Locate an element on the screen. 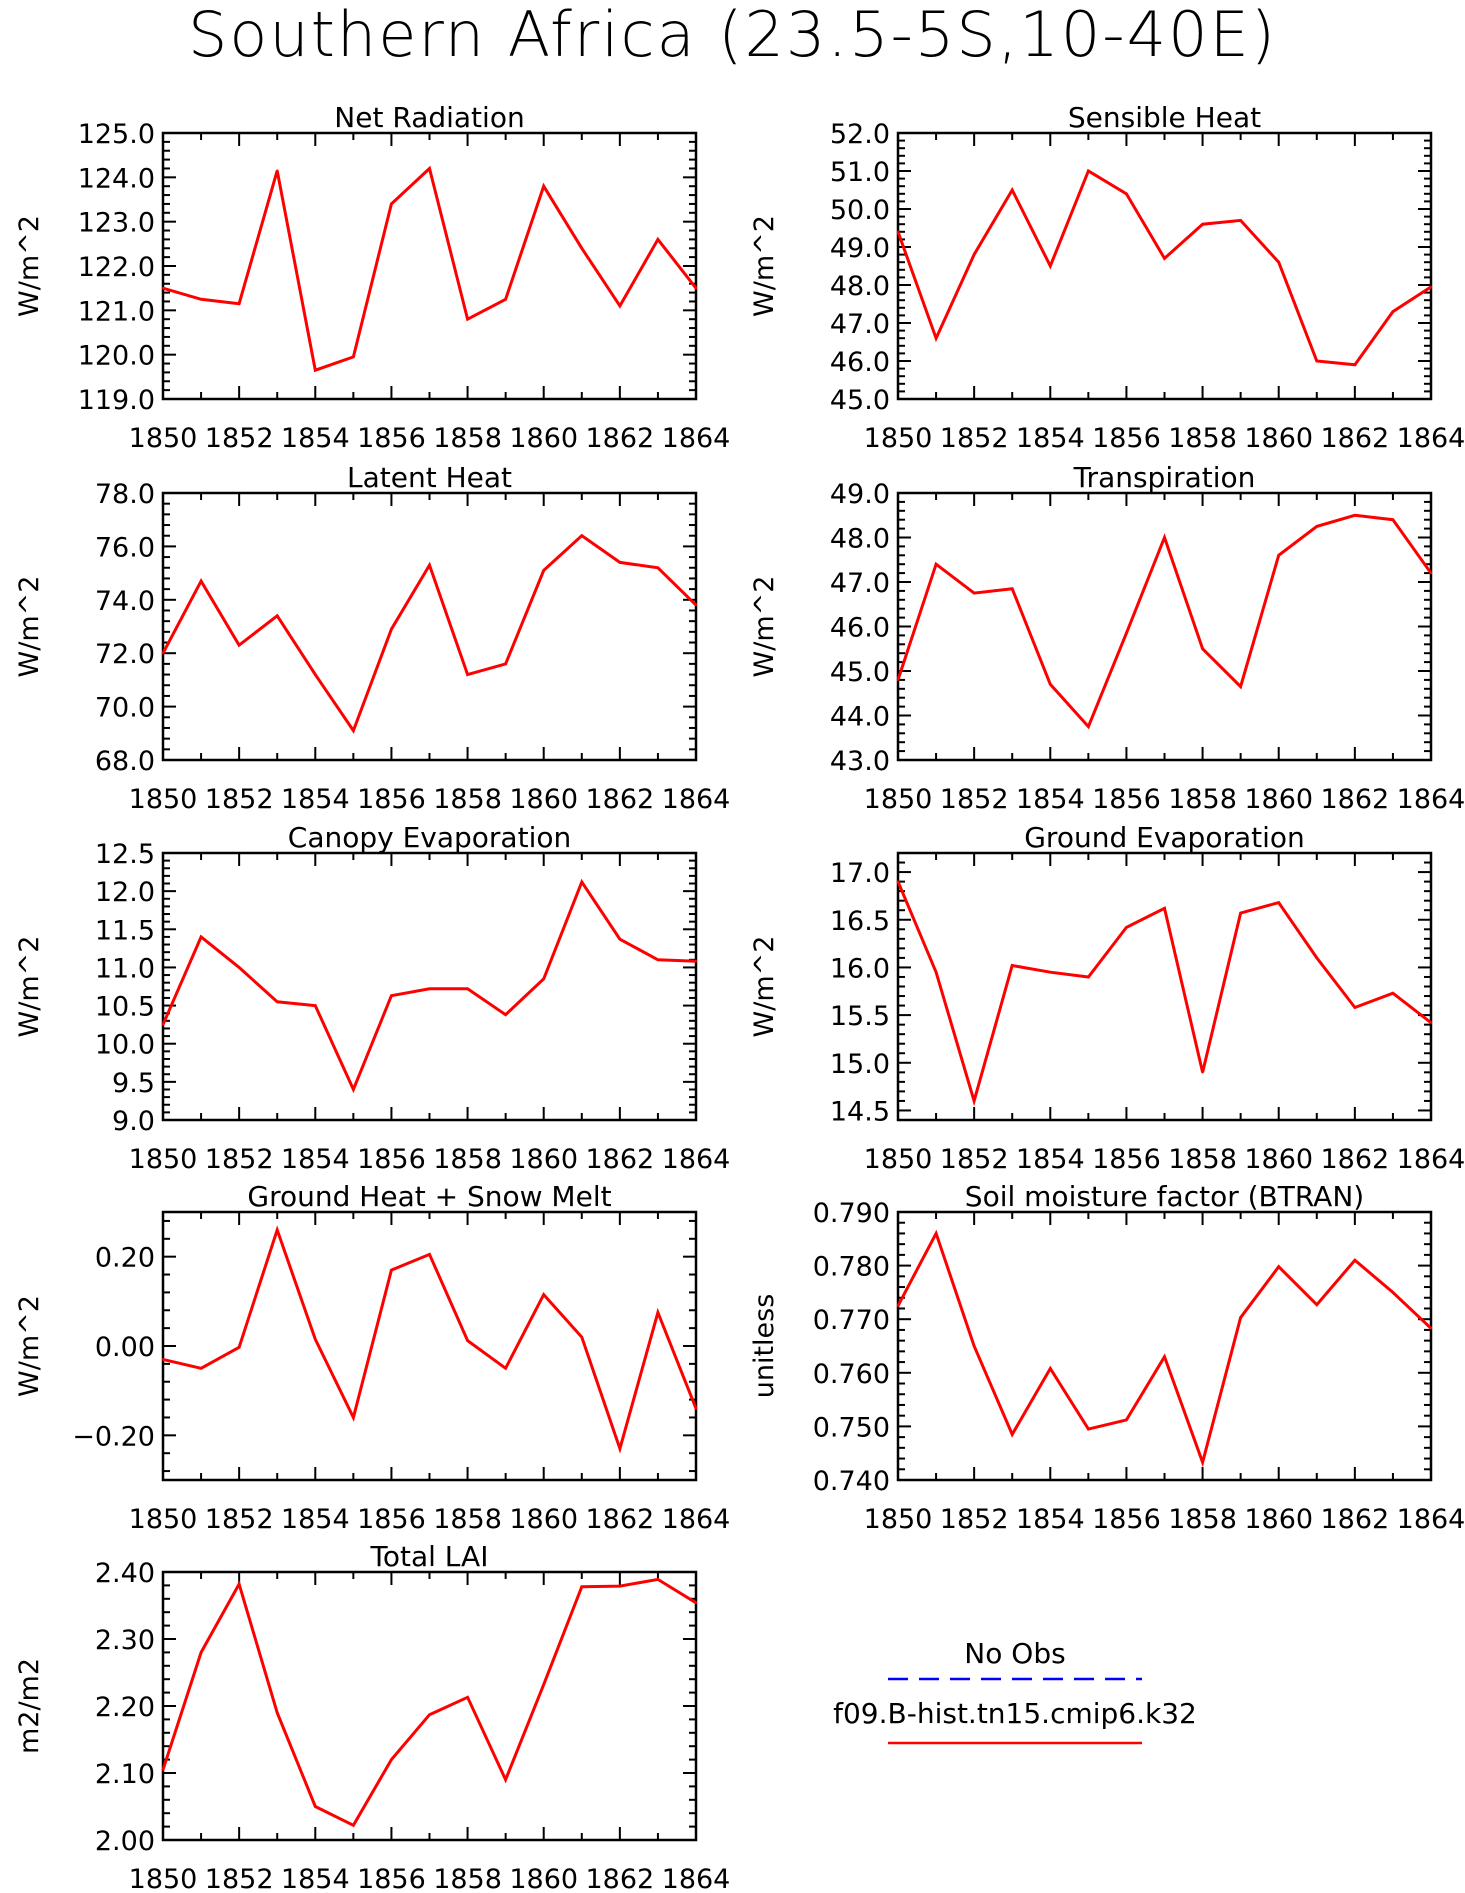 The width and height of the screenshot is (1465, 1893). y-tick-label: 121.0 is located at coordinates (116, 311).